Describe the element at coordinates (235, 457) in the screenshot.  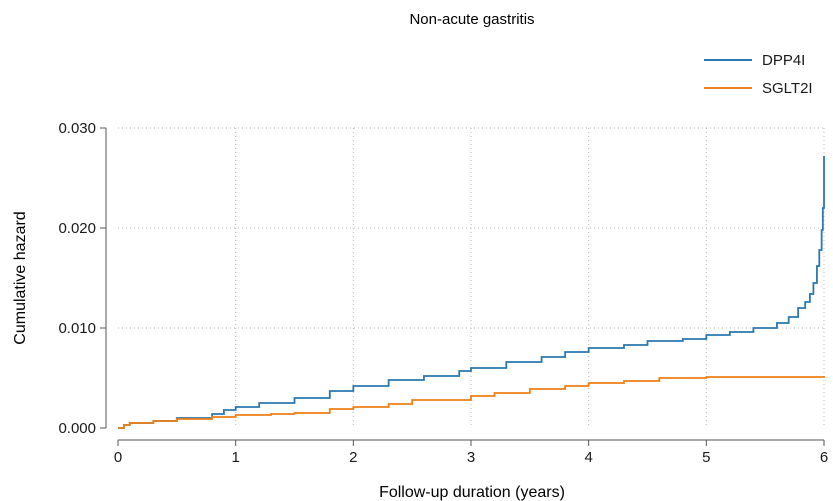
I see `x-tick-label: 1` at that location.